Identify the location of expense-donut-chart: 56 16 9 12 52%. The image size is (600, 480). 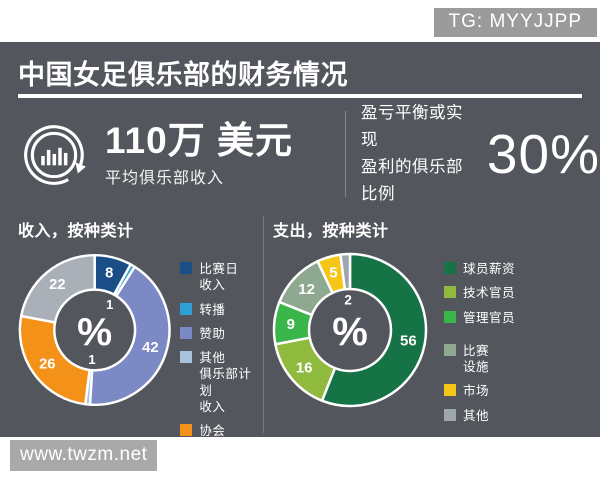
(350, 330).